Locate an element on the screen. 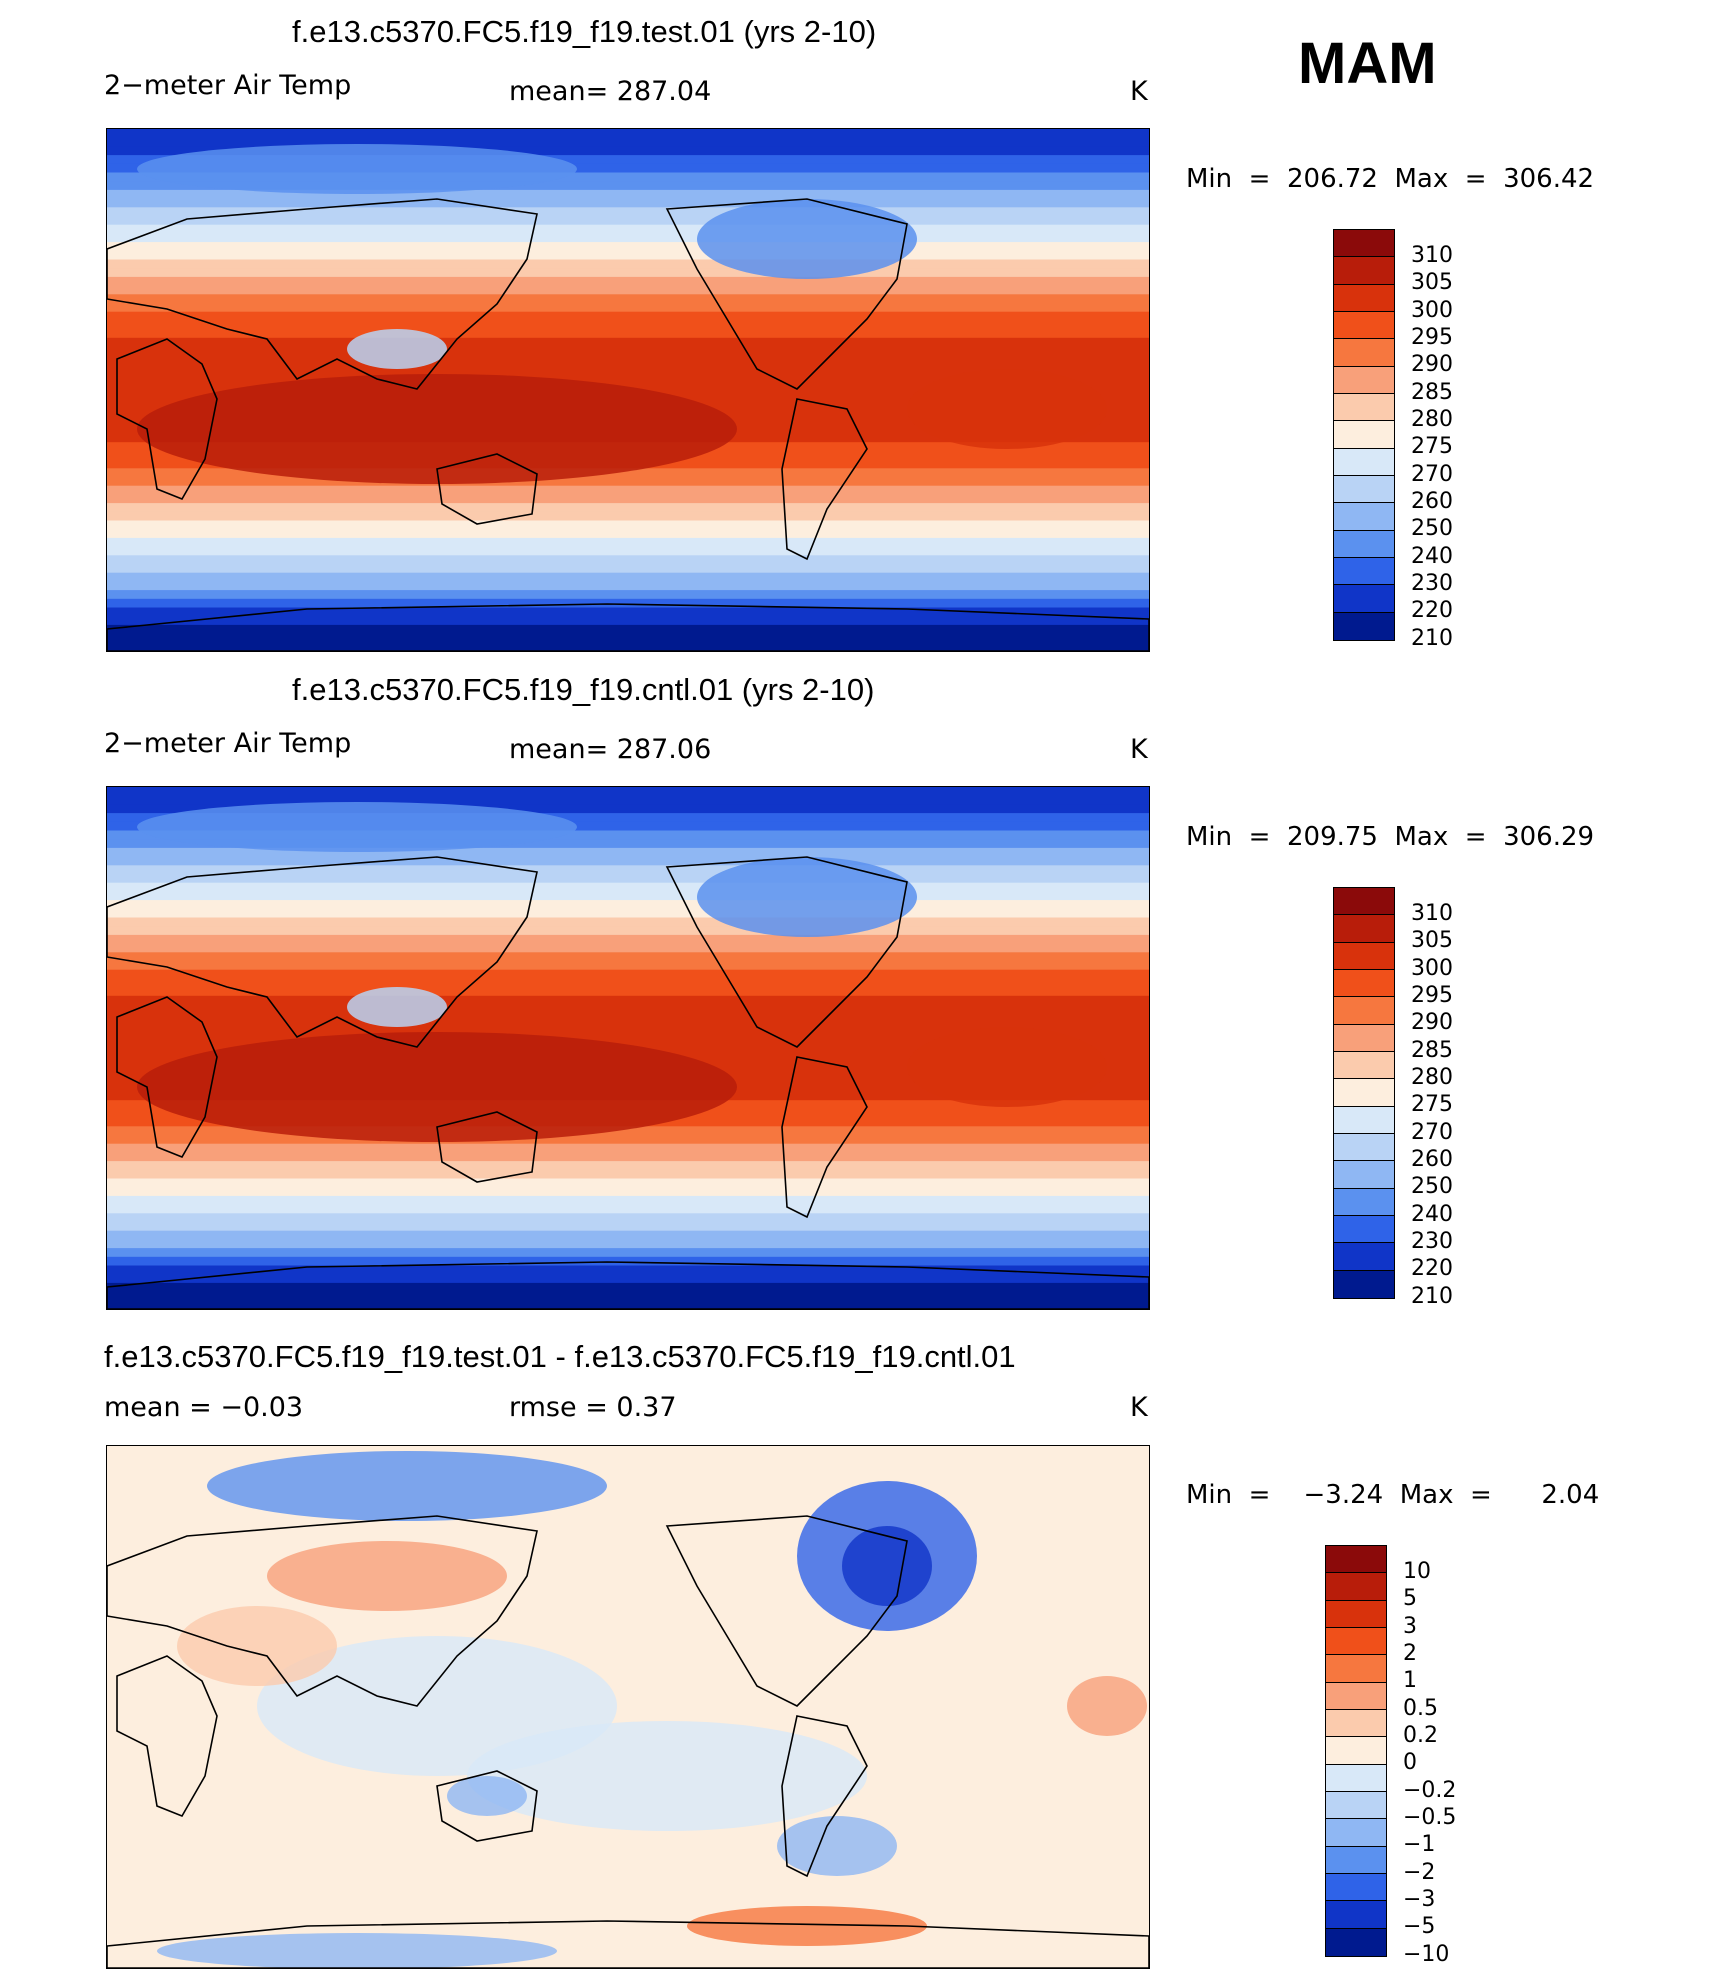  colorbar-tick-label: 310 is located at coordinates (1432, 255).